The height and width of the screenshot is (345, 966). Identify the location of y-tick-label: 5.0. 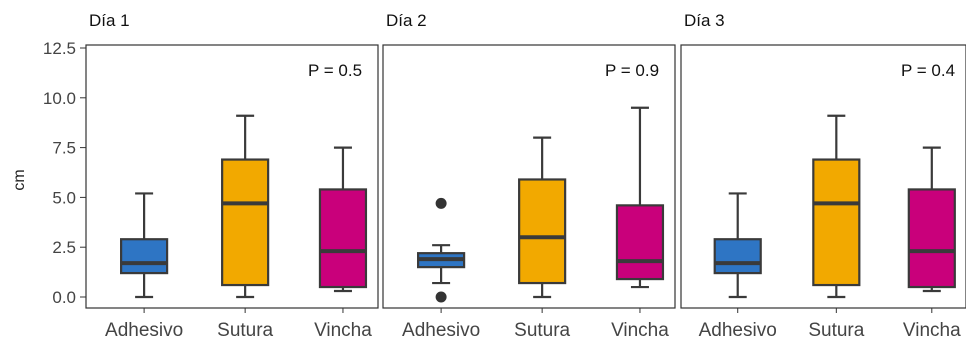
(64, 197).